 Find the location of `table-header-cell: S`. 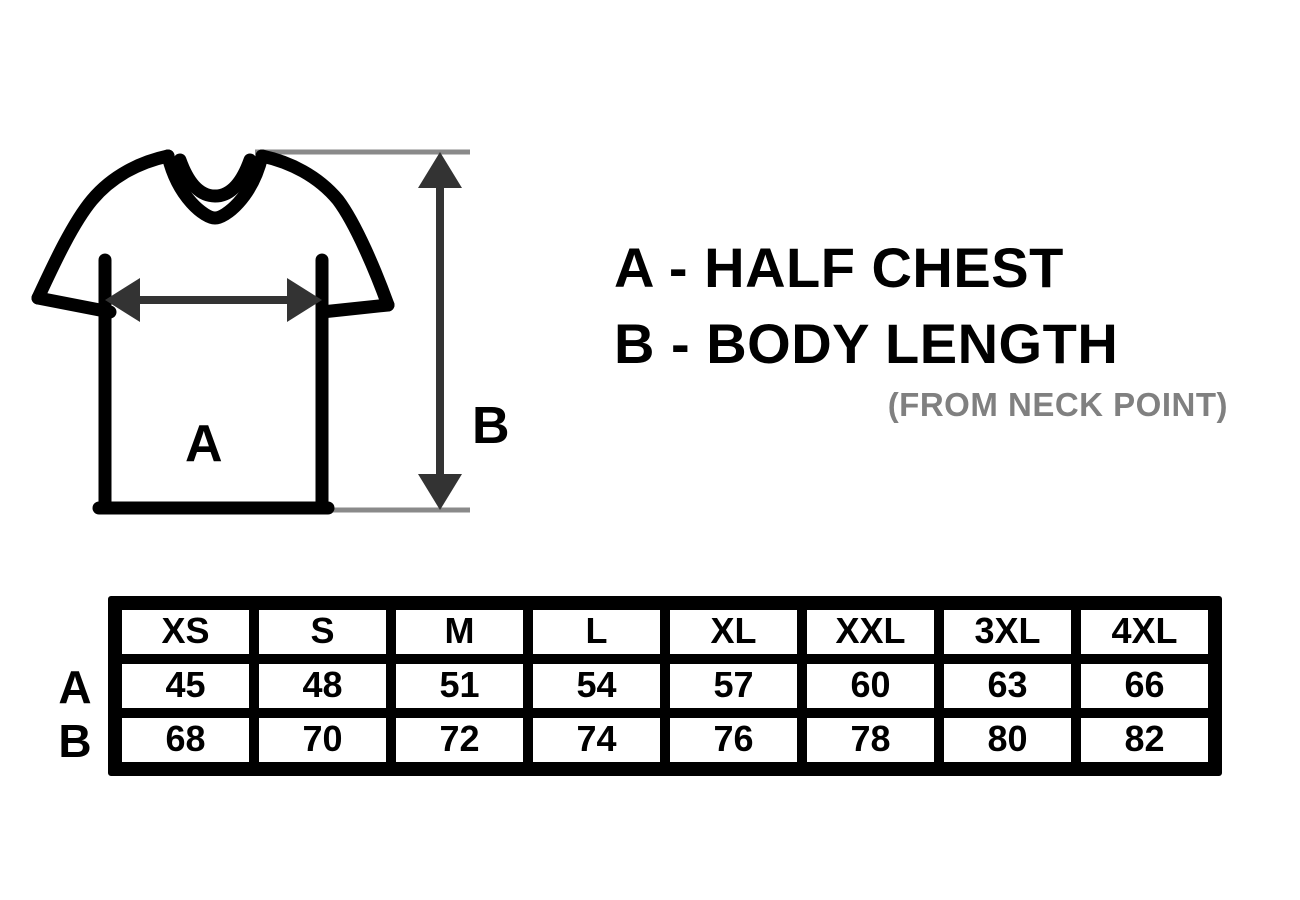

table-header-cell: S is located at coordinates (322, 632).